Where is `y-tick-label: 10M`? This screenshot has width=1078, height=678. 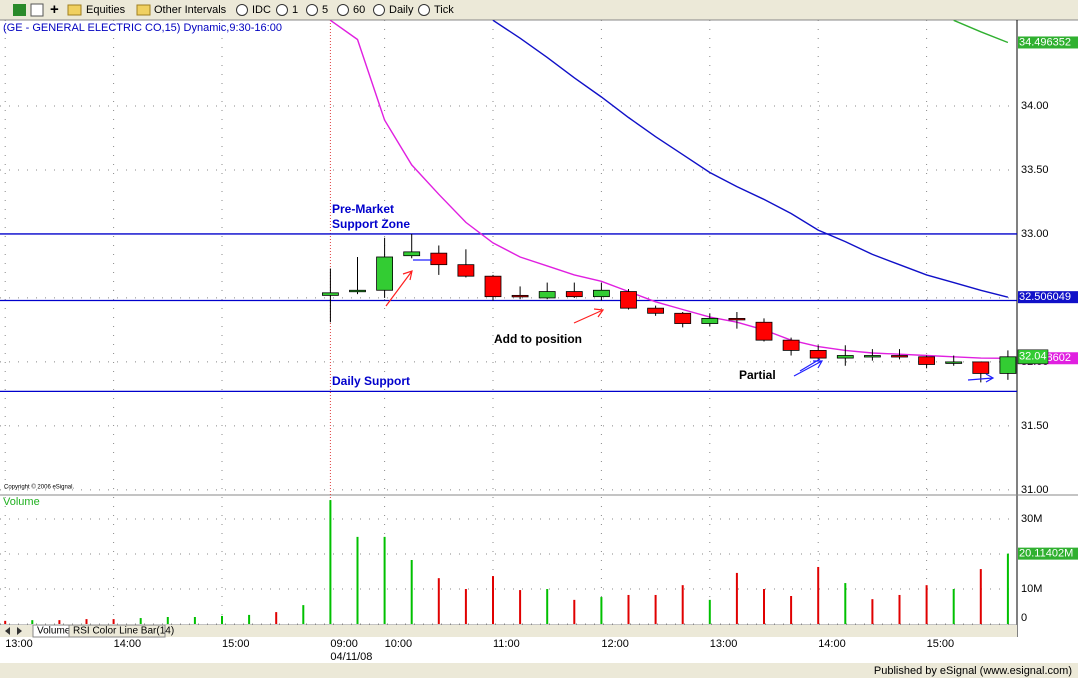 y-tick-label: 10M is located at coordinates (1031, 589).